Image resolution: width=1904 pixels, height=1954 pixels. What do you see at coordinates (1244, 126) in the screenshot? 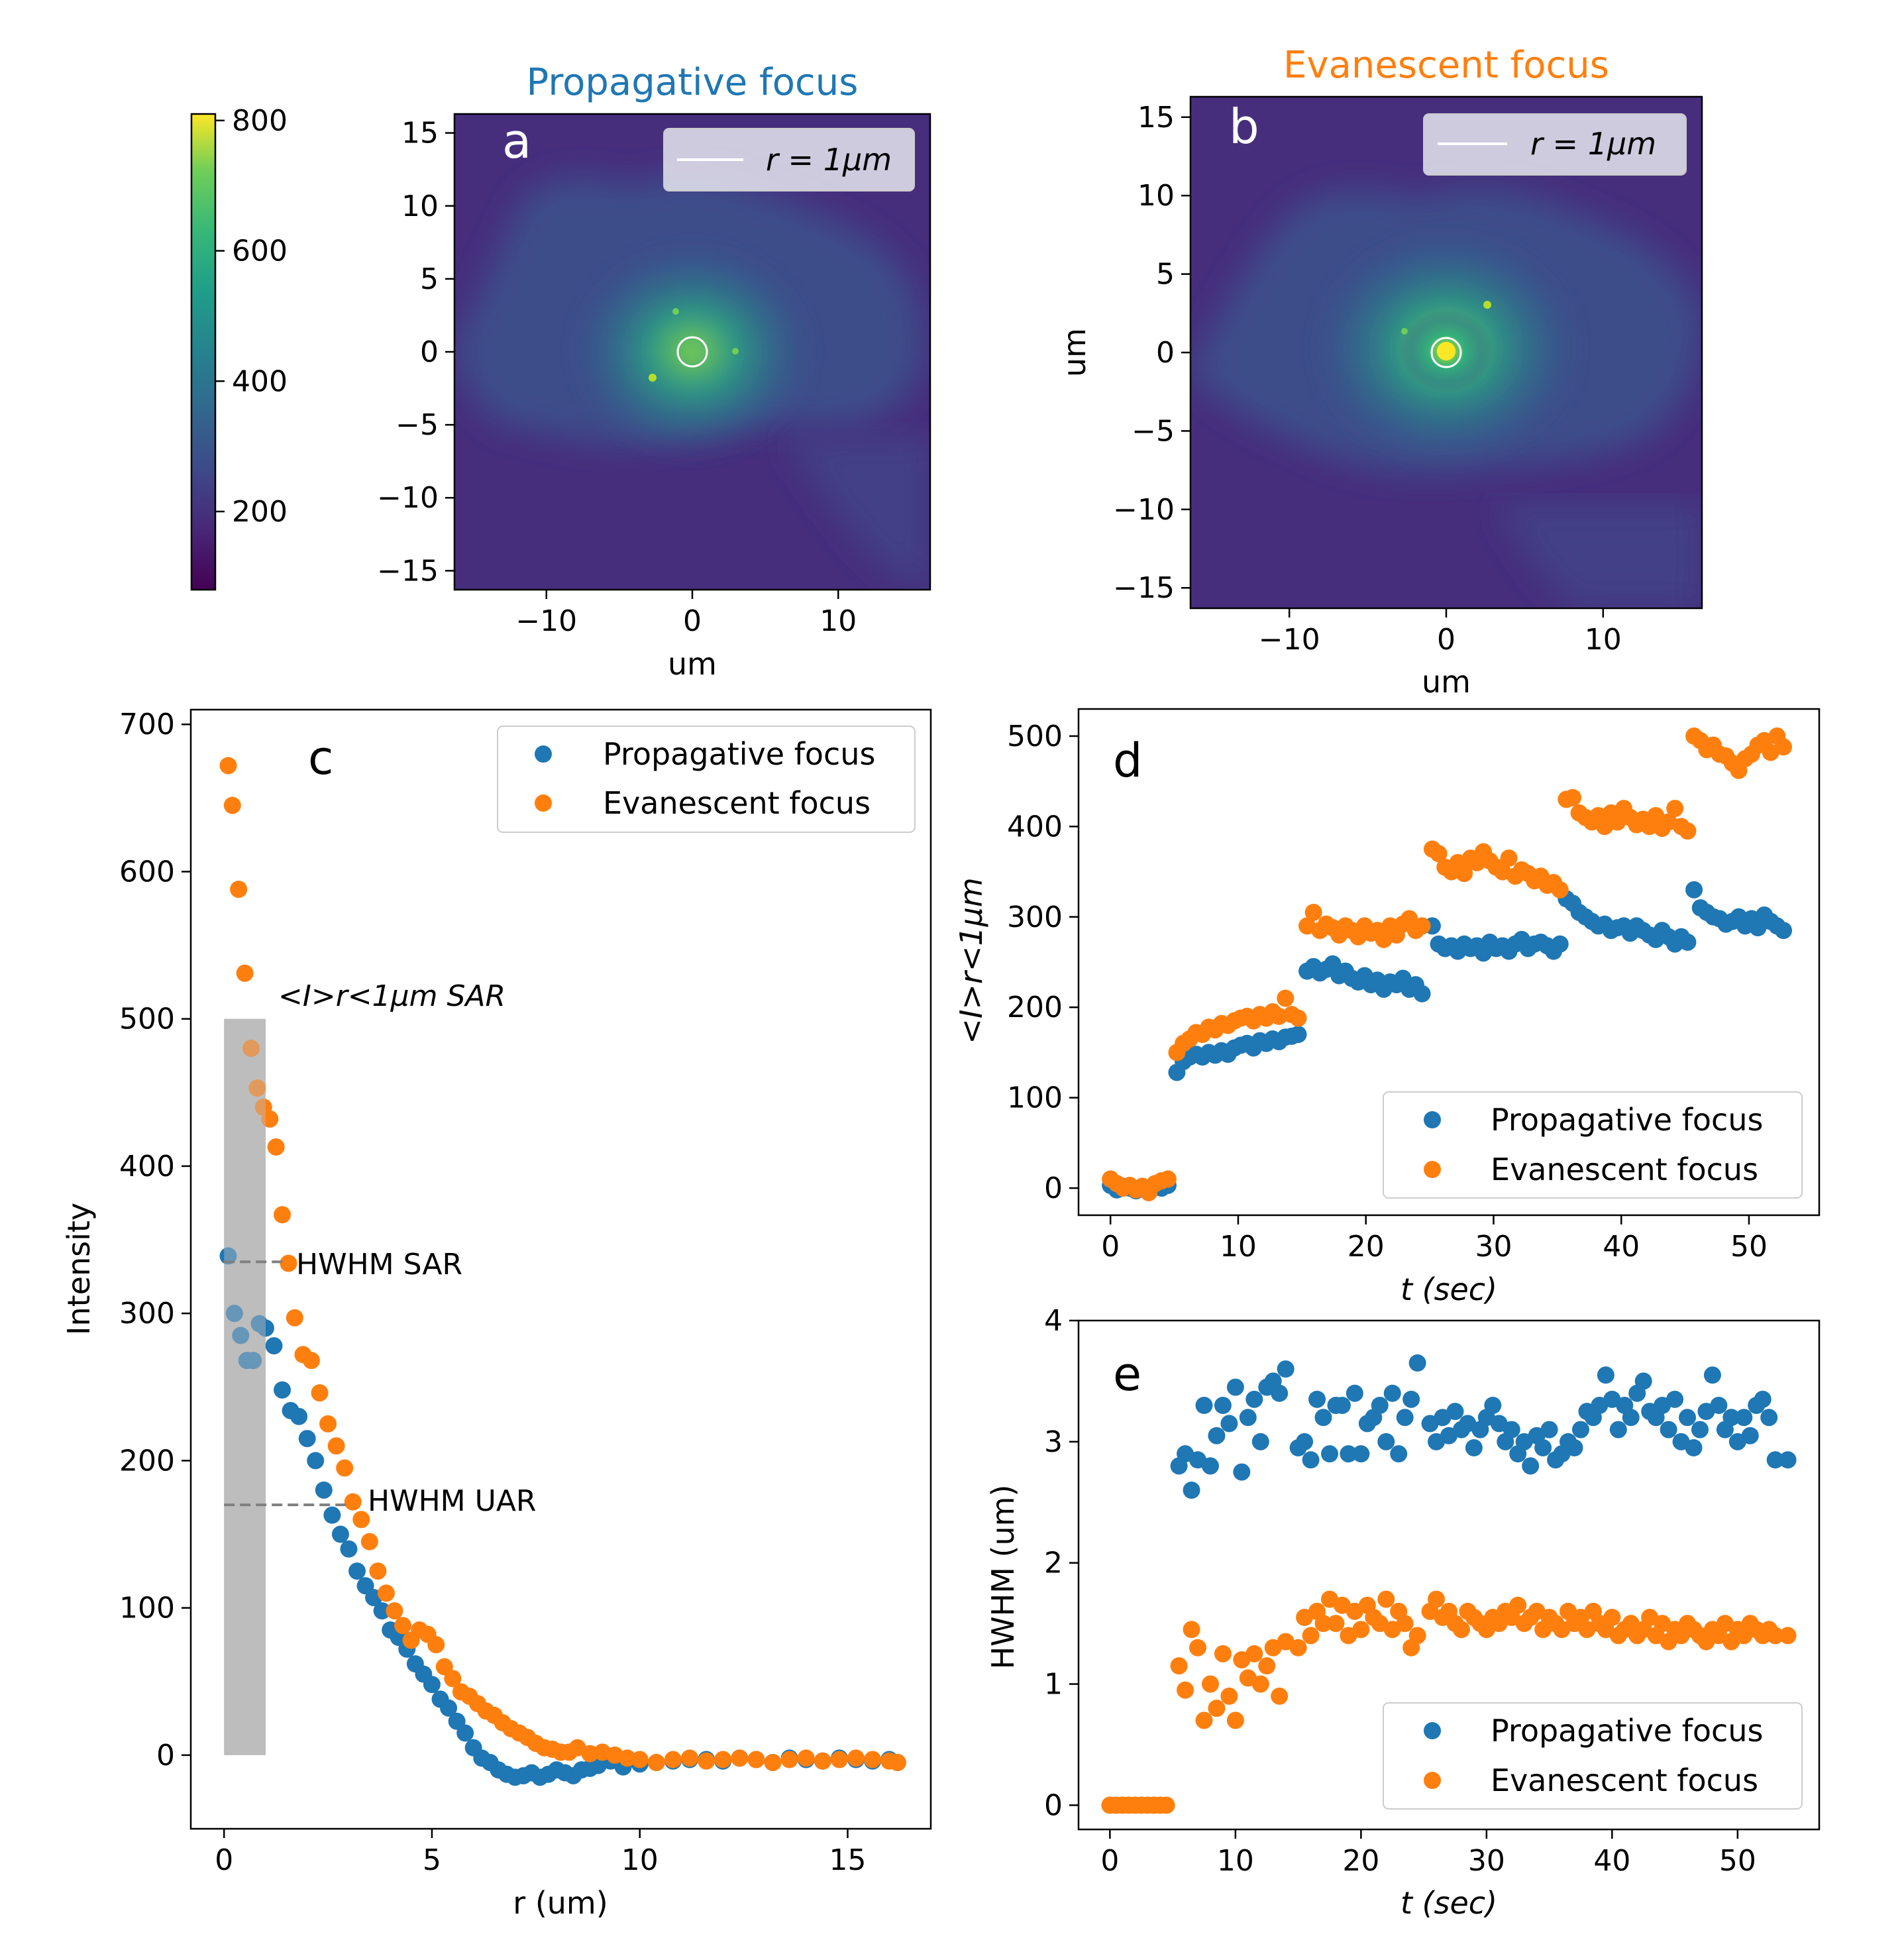
I see `panel-b-letter: b` at bounding box center [1244, 126].